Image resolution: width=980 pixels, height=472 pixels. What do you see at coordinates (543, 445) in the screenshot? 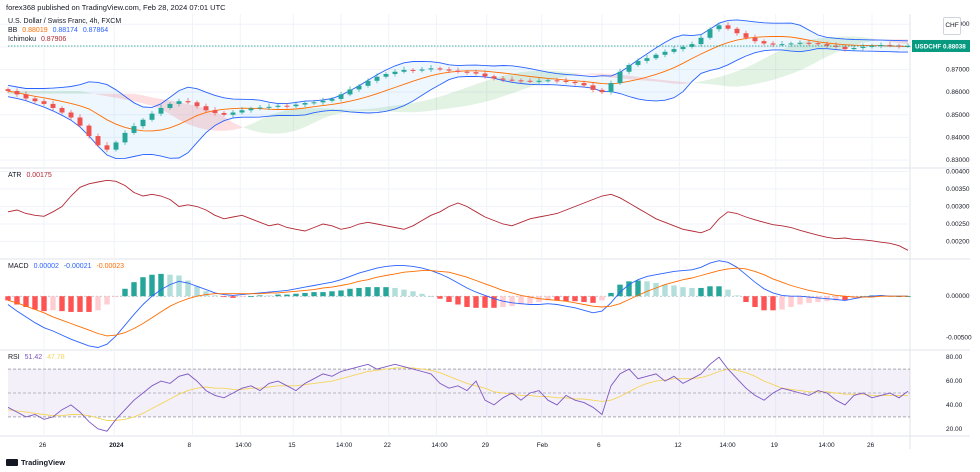
I see `time-tick-label: Feb` at bounding box center [543, 445].